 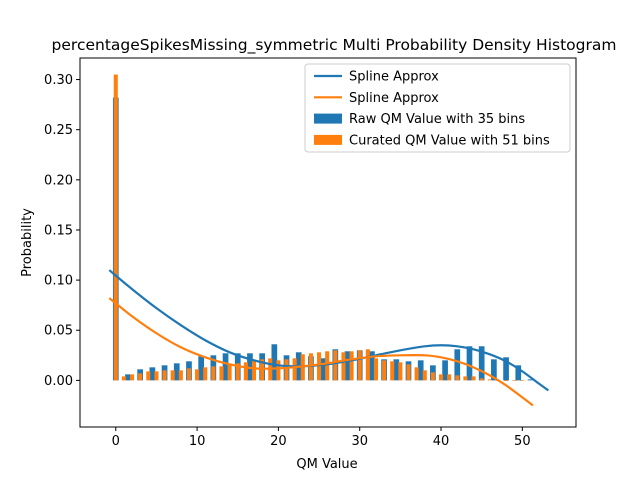 I want to click on legend-label: Curated QM Value with 51 bins, so click(x=449, y=140).